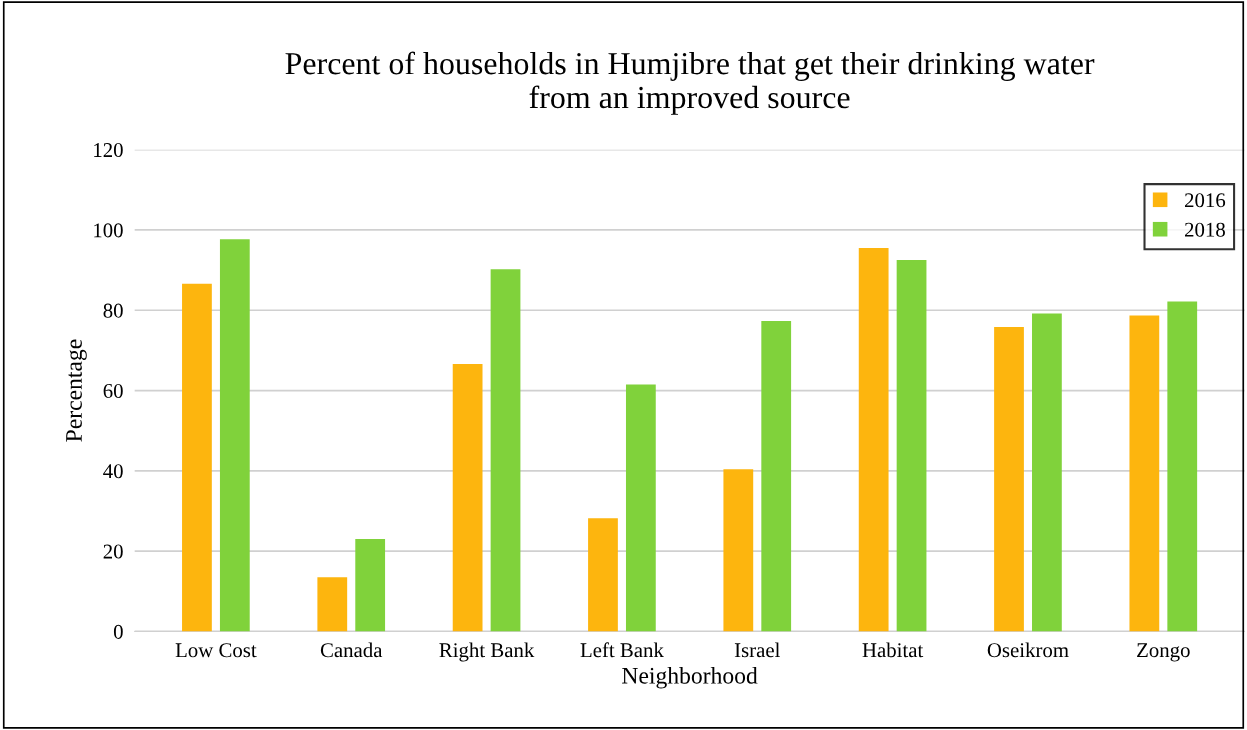  I want to click on x-tick-label: Israel, so click(757, 650).